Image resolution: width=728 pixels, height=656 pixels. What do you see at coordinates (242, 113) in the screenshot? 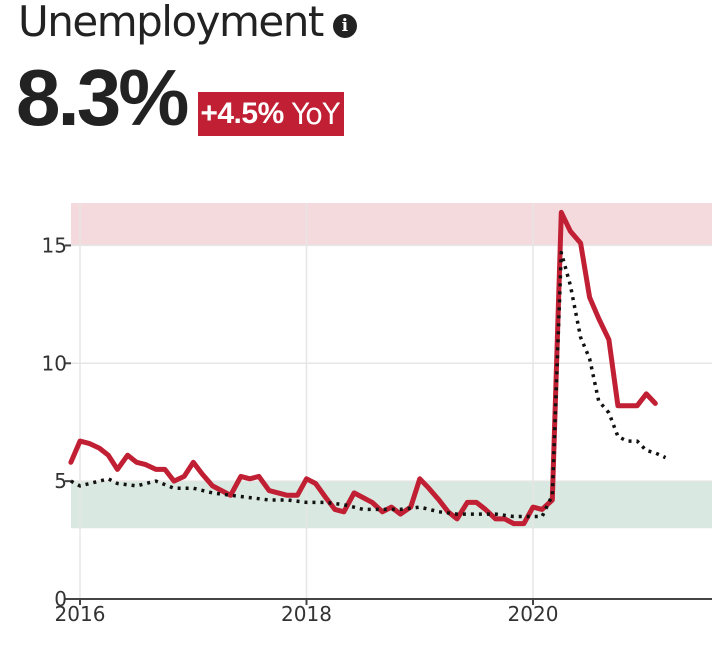
I see `yoy-change: +4.5%` at bounding box center [242, 113].